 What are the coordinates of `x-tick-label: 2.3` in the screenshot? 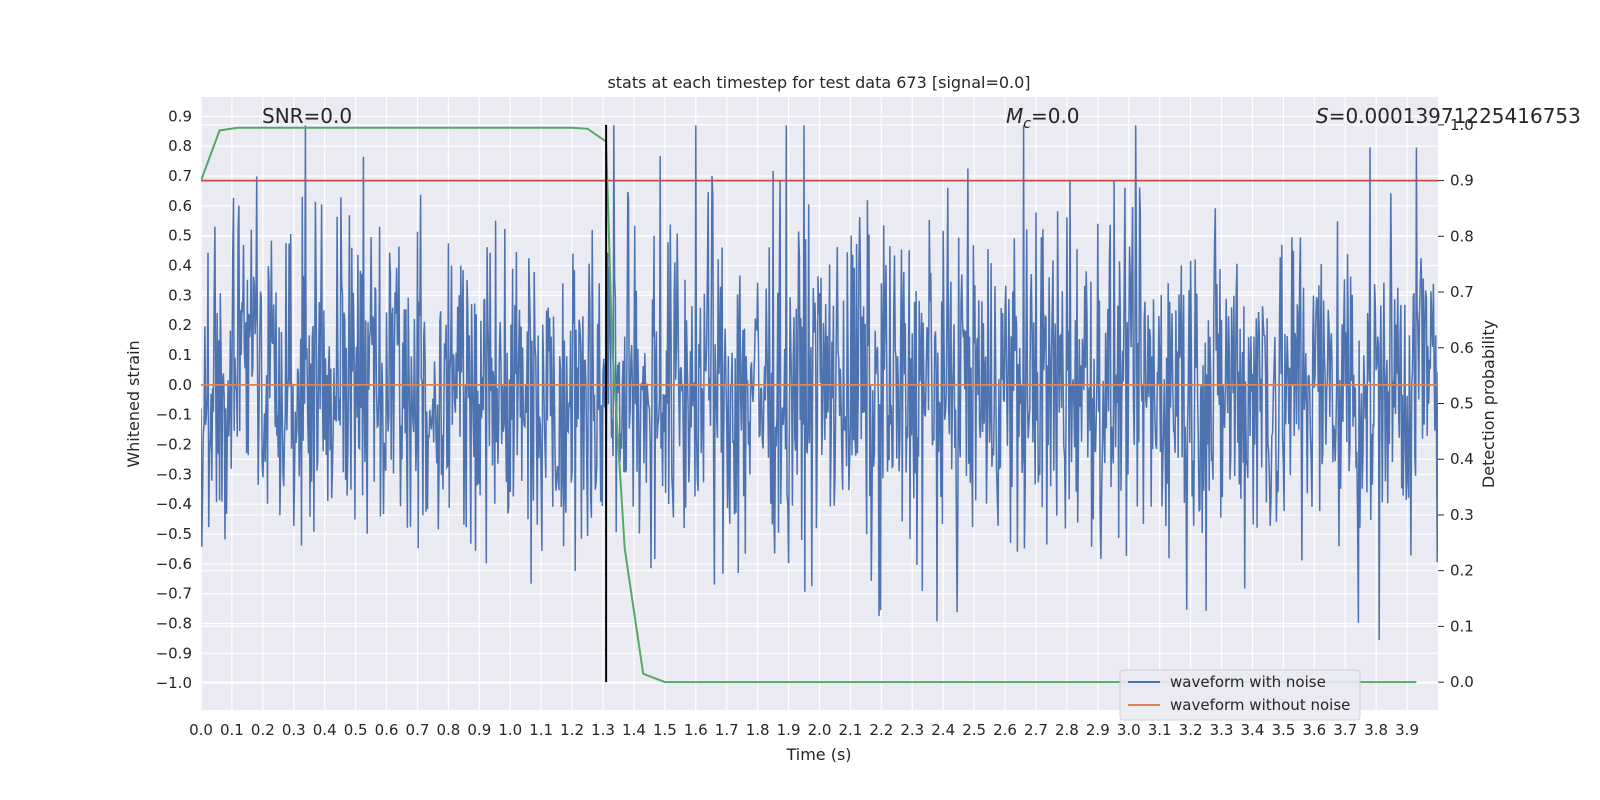 It's located at (912, 730).